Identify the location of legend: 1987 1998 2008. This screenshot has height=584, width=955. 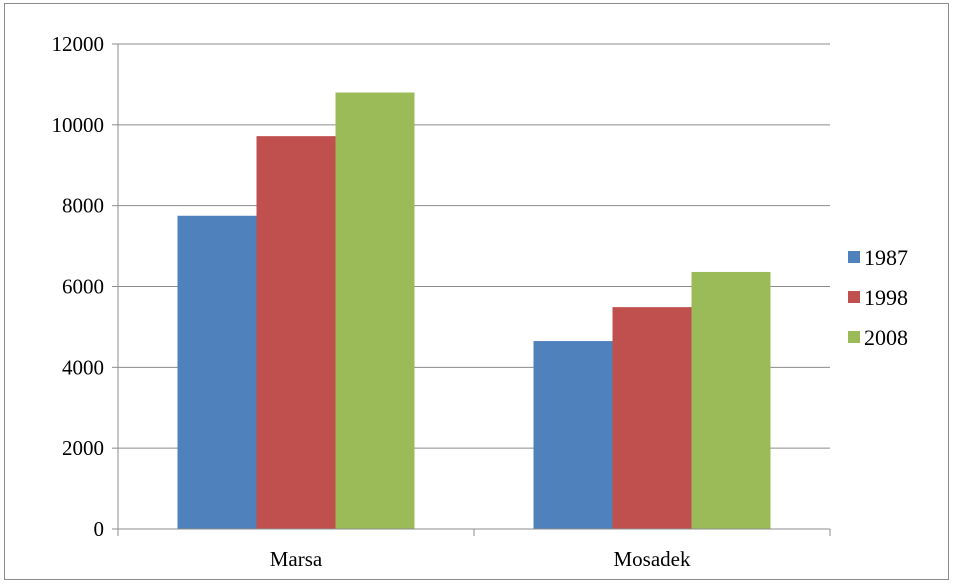
(878, 297).